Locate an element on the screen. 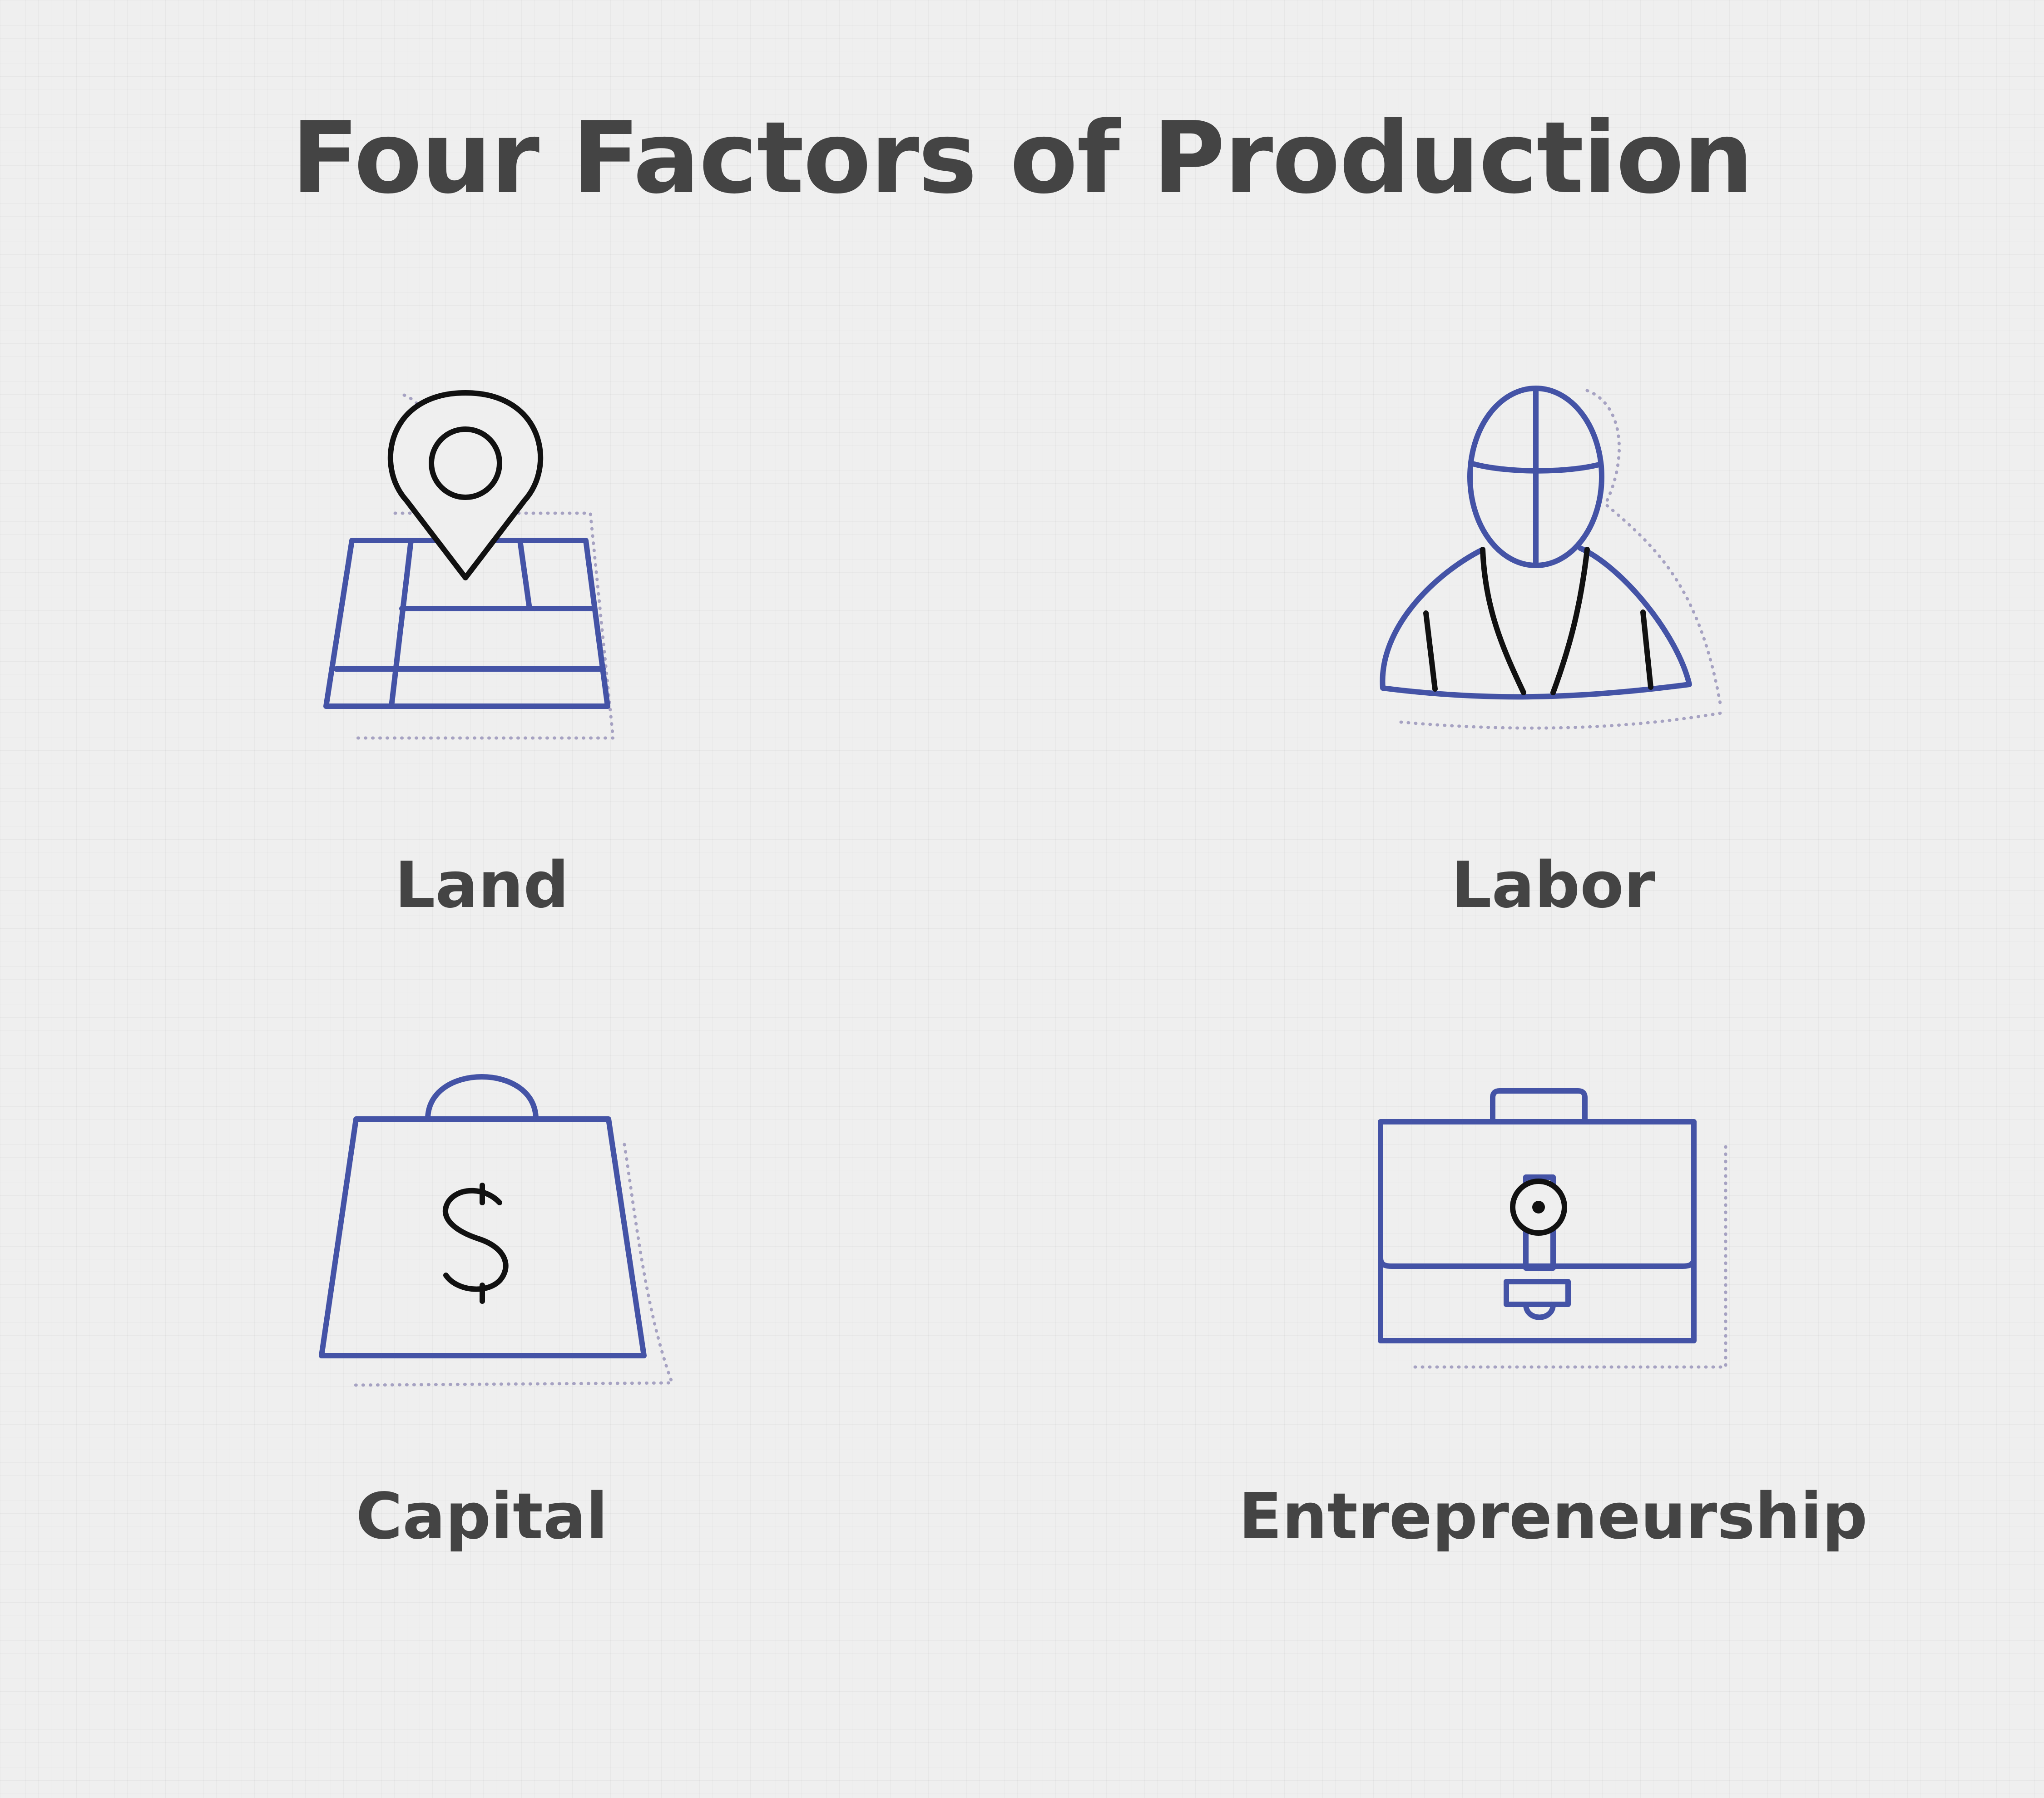 This screenshot has width=2044, height=1798. factor-label-capital: Capital is located at coordinates (482, 1517).